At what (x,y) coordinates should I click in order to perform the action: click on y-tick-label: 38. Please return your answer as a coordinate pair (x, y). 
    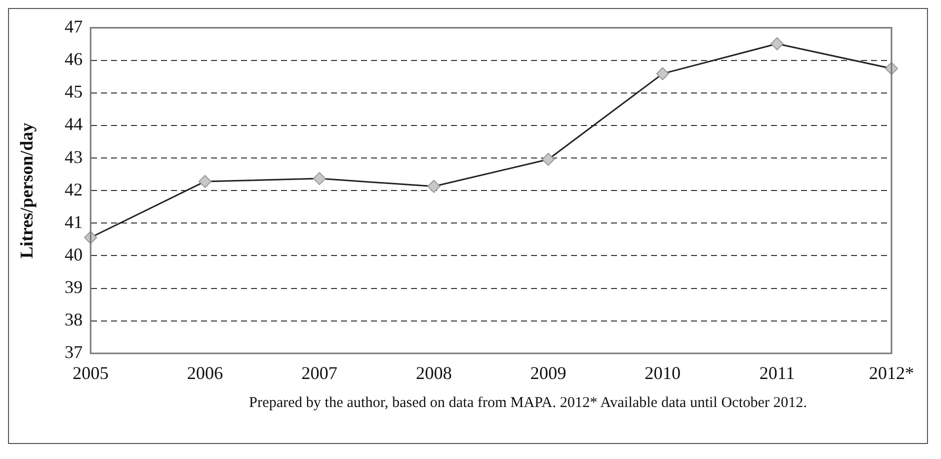
    Looking at the image, I should click on (73, 320).